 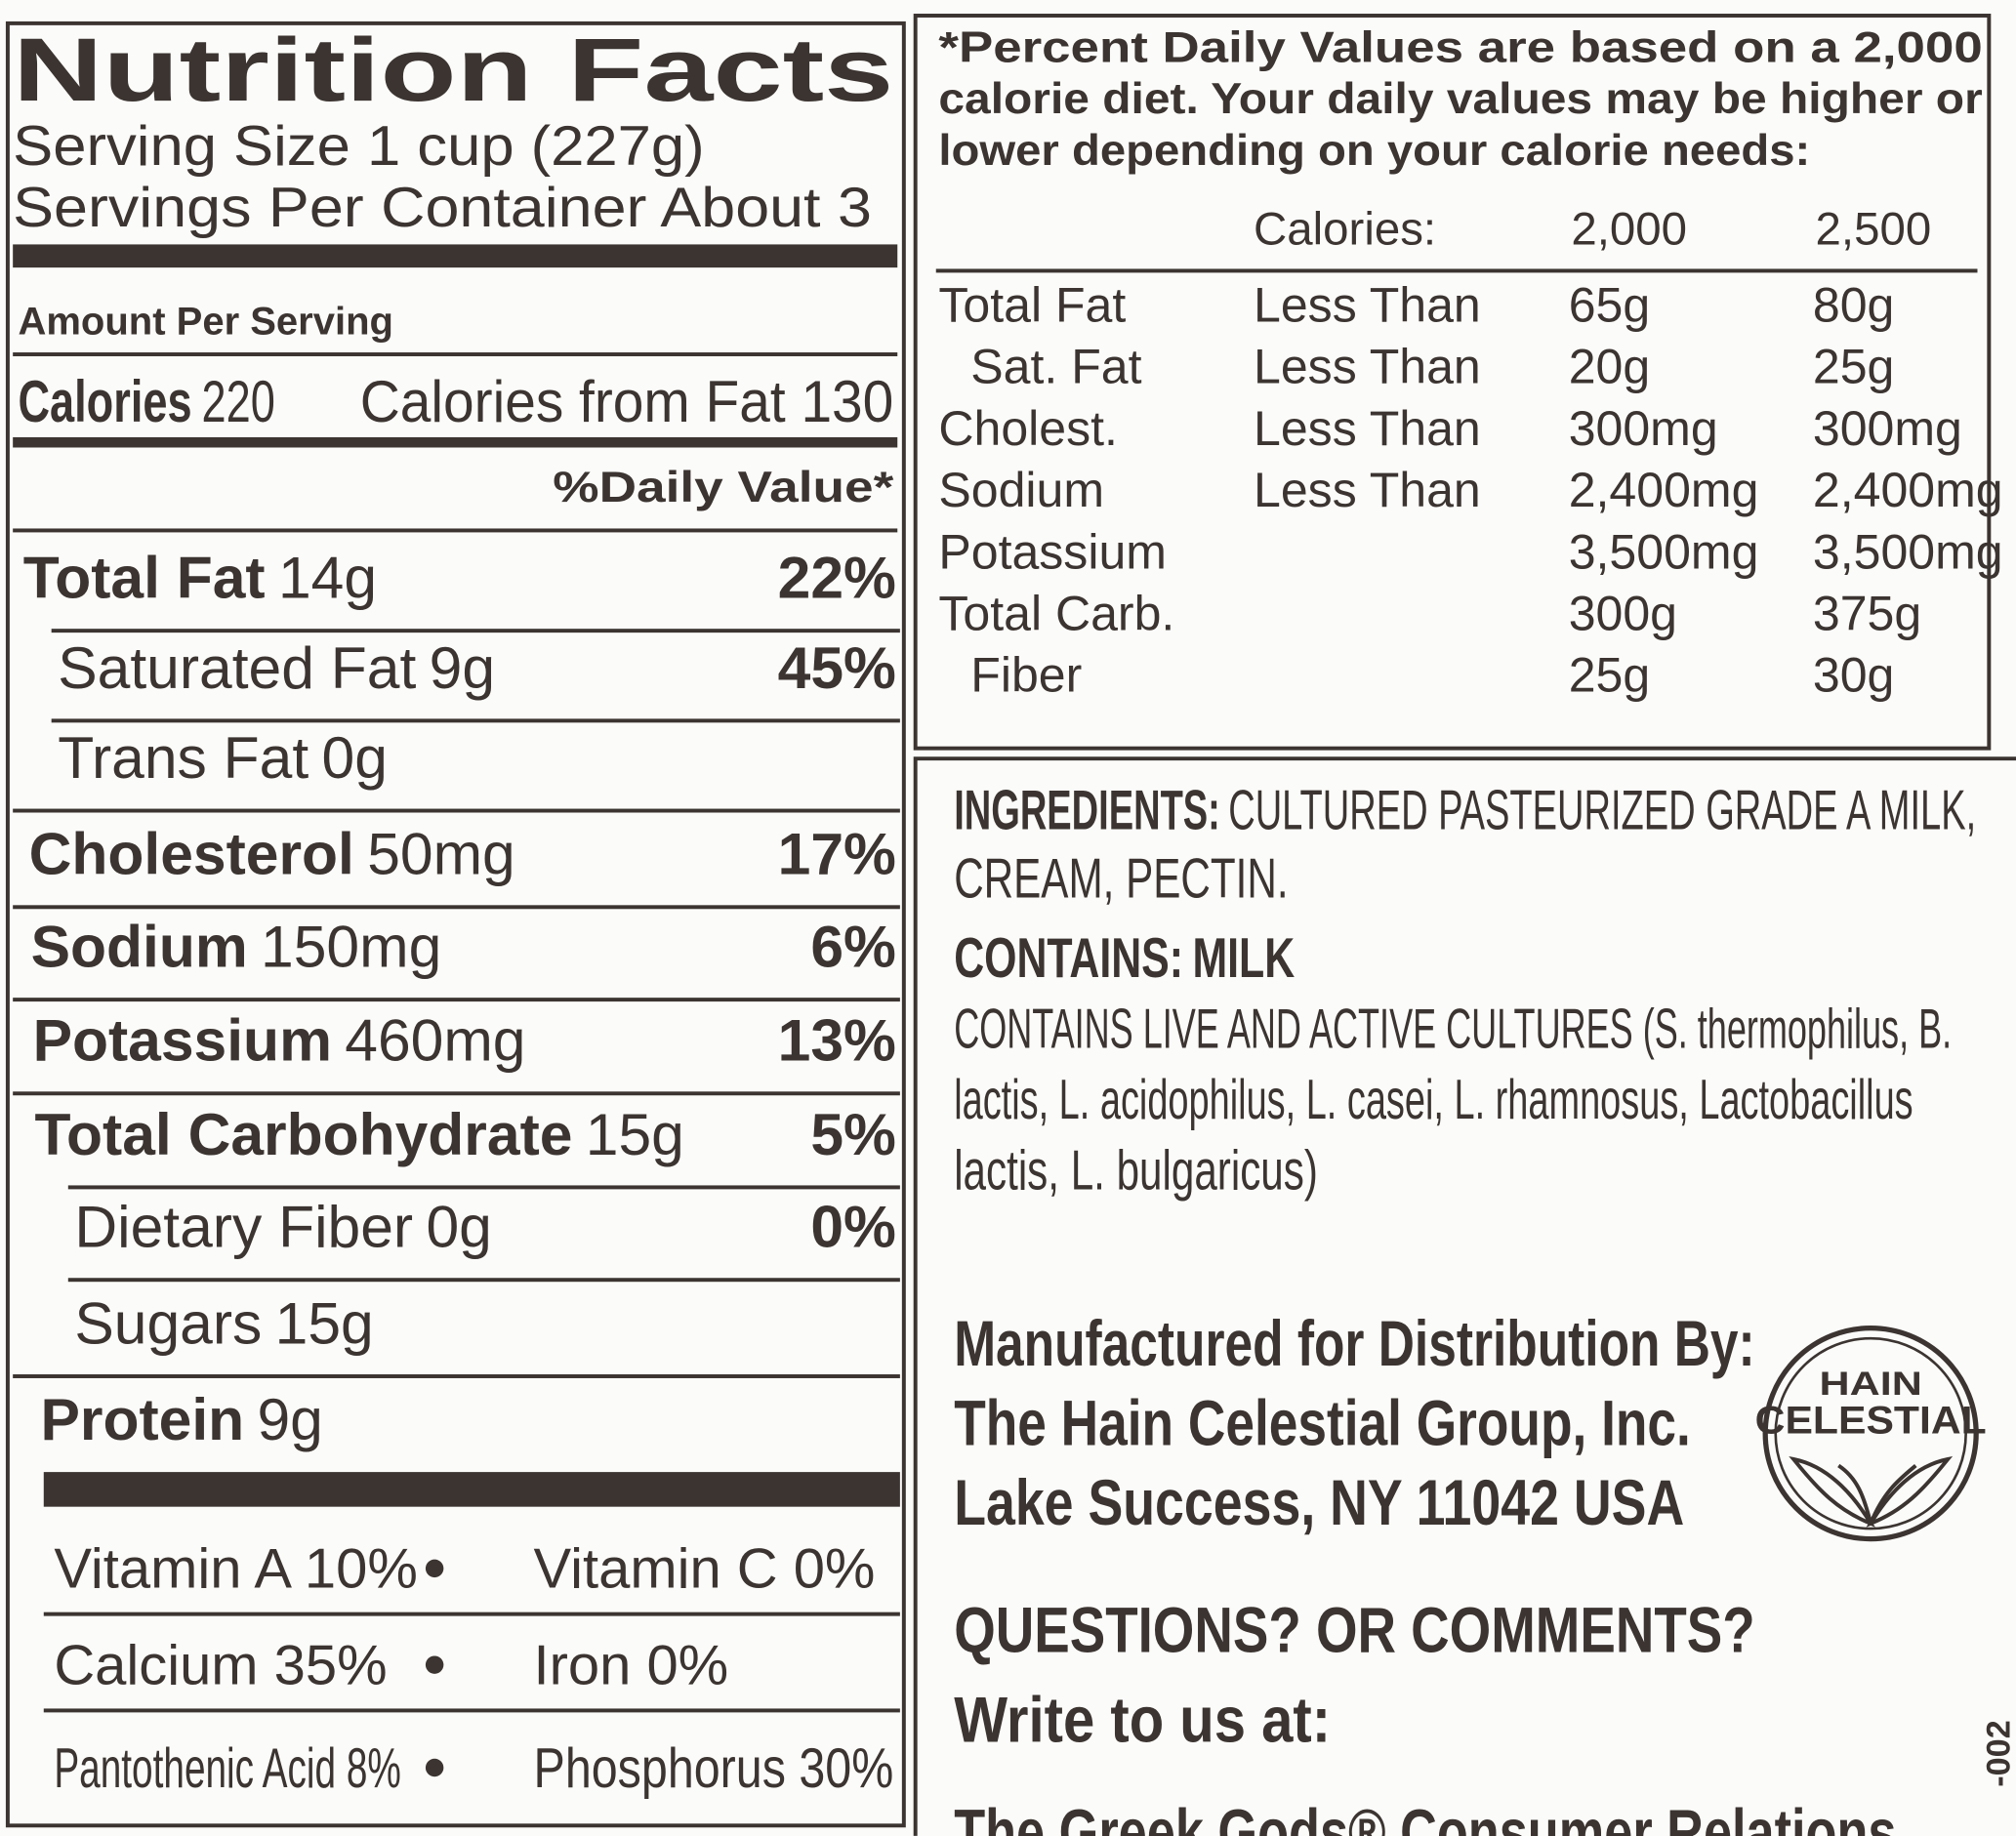 I want to click on nutrient-amount: 150mg, so click(x=351, y=947).